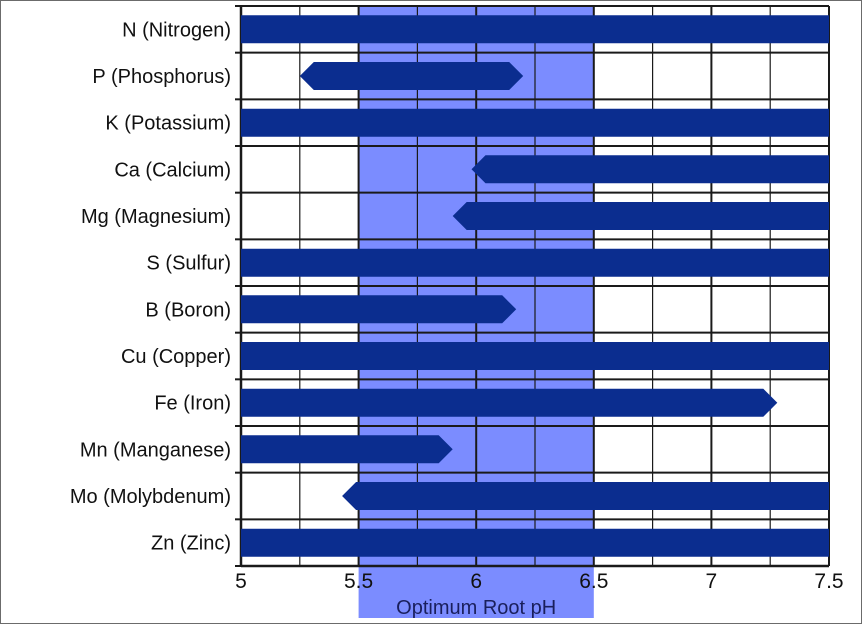 Image resolution: width=862 pixels, height=628 pixels. Describe the element at coordinates (535, 262) in the screenshot. I see `bar-s` at that location.